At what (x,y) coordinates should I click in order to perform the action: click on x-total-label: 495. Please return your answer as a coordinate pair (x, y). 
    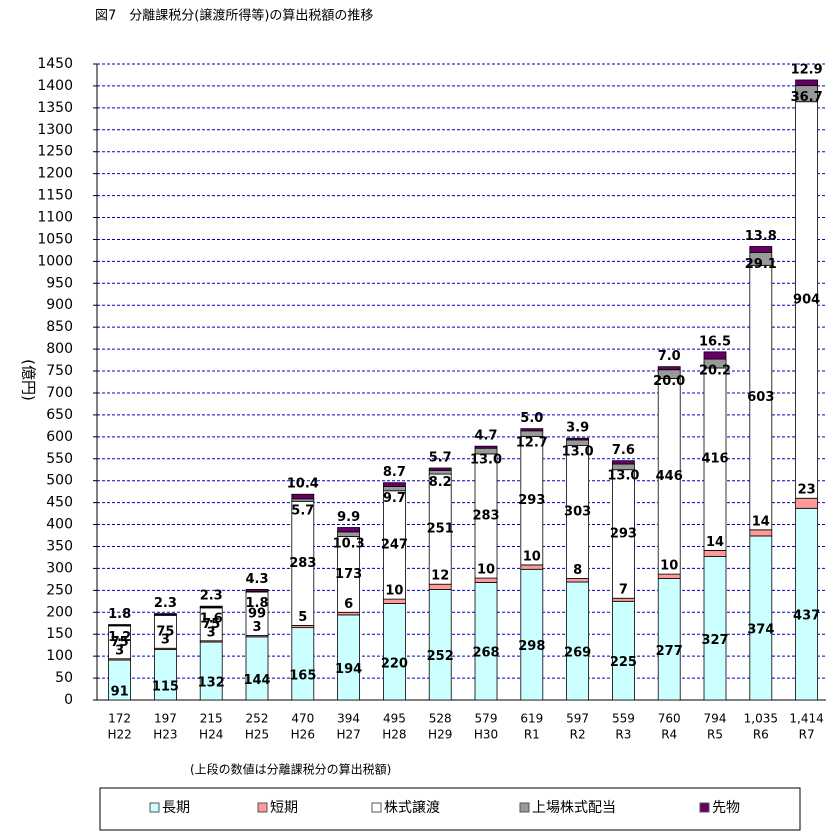
    Looking at the image, I should click on (394, 719).